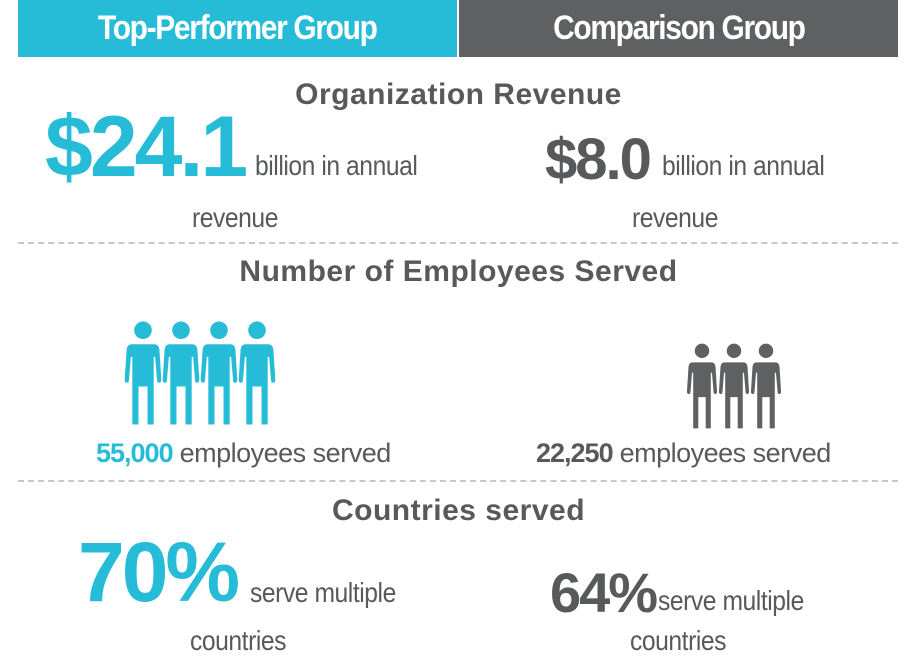  What do you see at coordinates (731, 600) in the screenshot?
I see `comparison-countries-text: serve multiple` at bounding box center [731, 600].